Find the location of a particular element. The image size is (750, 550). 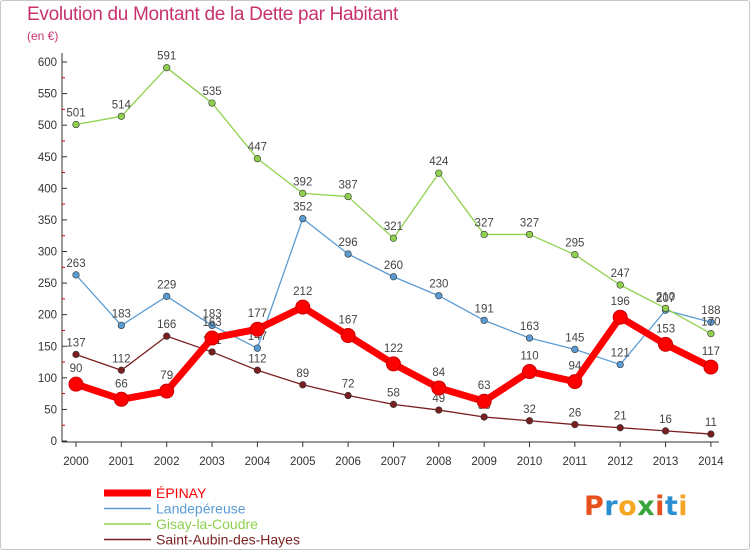

data-label: 167 is located at coordinates (348, 321).